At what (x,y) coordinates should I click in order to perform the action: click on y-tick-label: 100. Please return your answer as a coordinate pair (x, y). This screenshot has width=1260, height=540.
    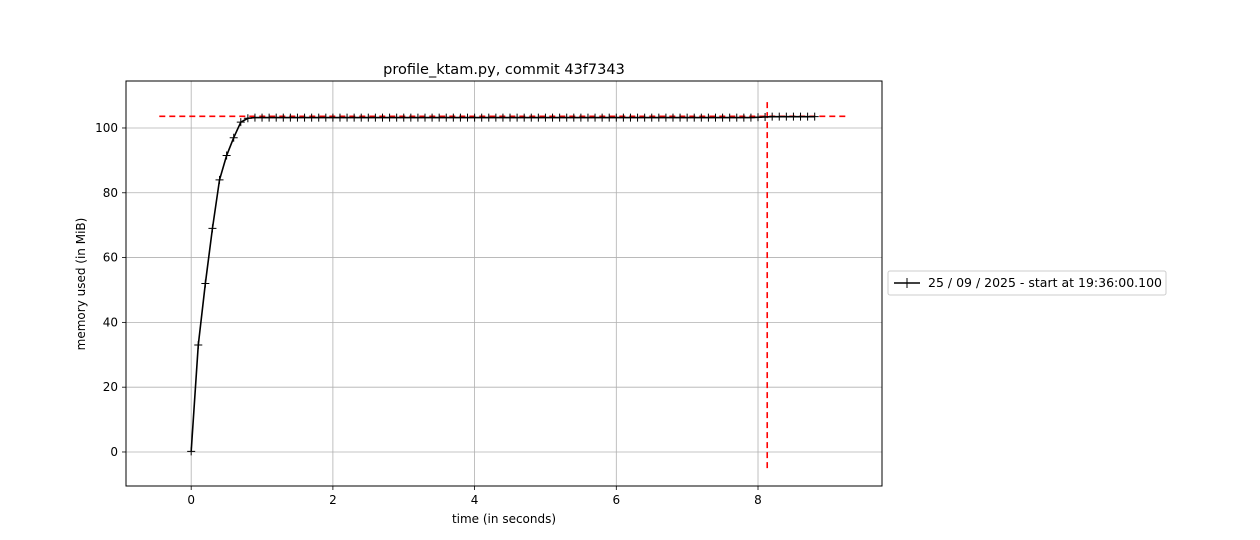
    Looking at the image, I should click on (106, 128).